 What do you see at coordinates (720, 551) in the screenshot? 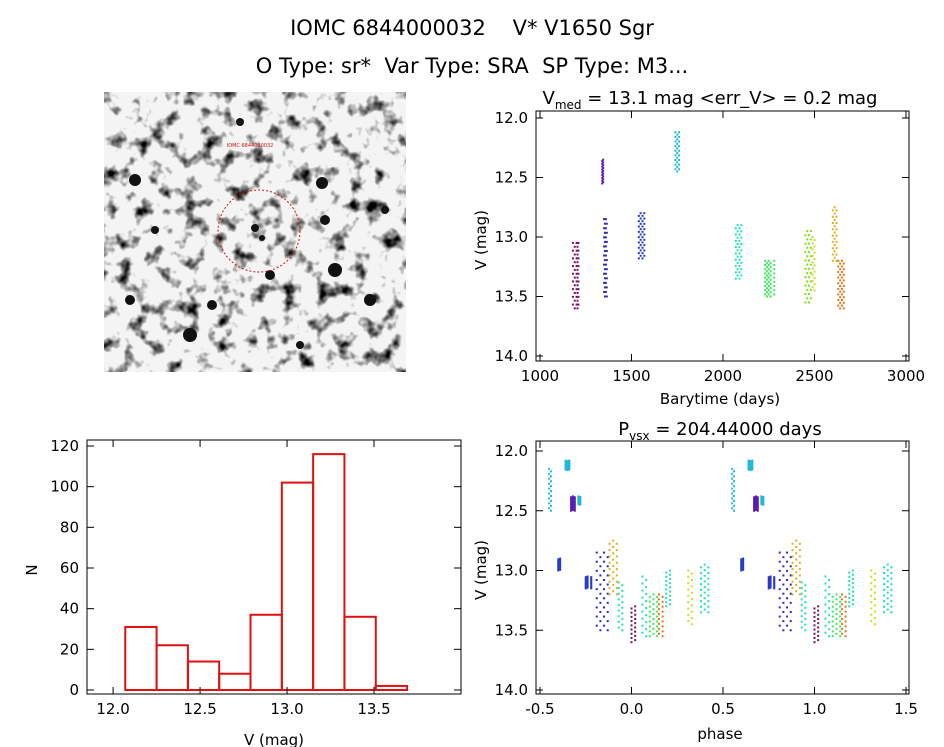
I see `phased-points` at bounding box center [720, 551].